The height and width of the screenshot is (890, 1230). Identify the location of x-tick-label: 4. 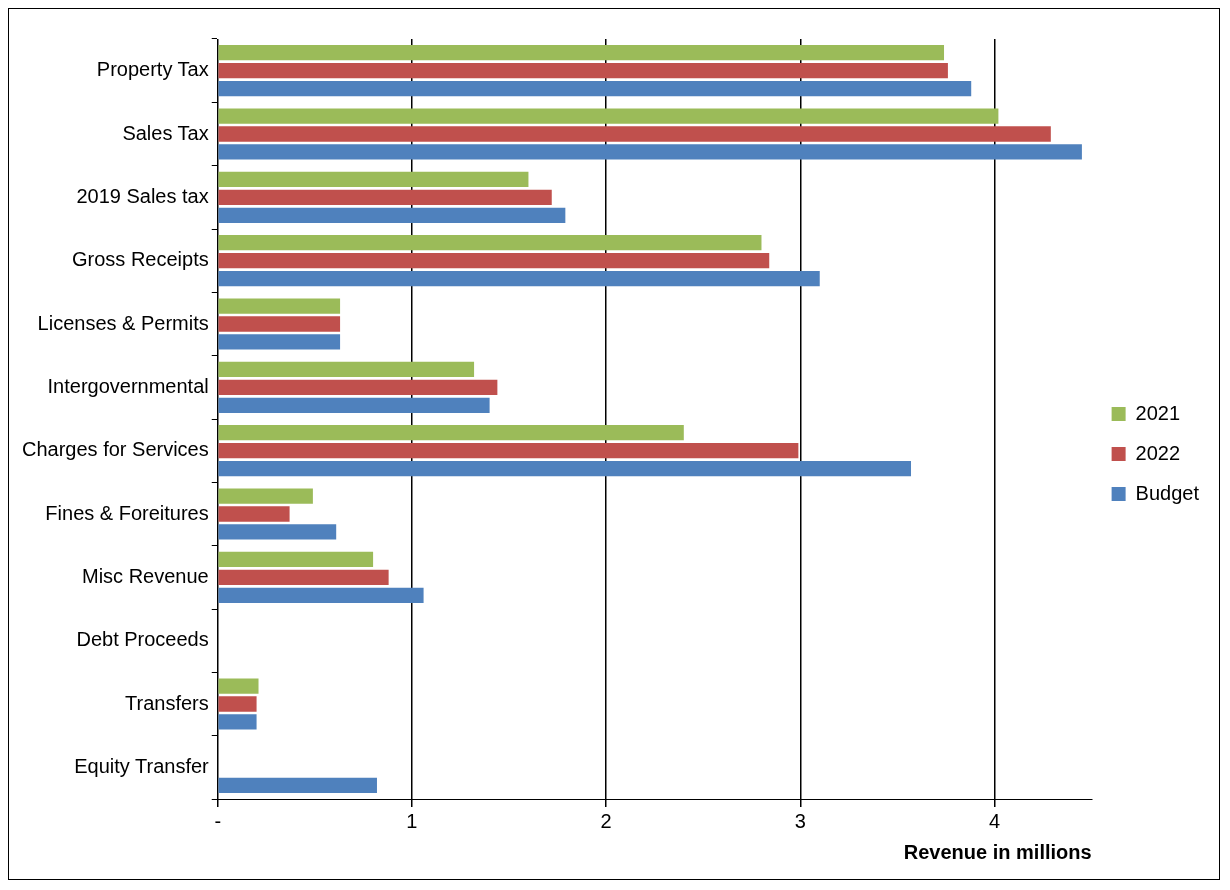
(994, 820).